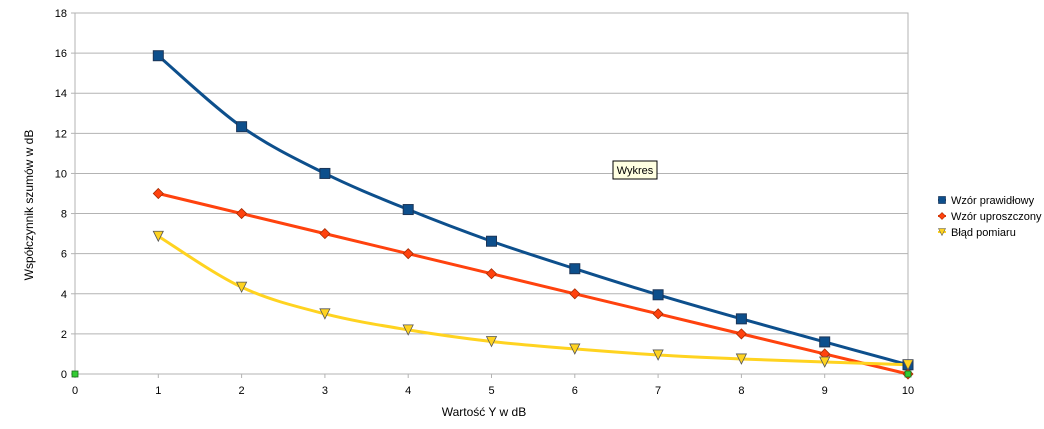  Describe the element at coordinates (993, 201) in the screenshot. I see `legend-label-0: Wzór prawidłowy` at that location.